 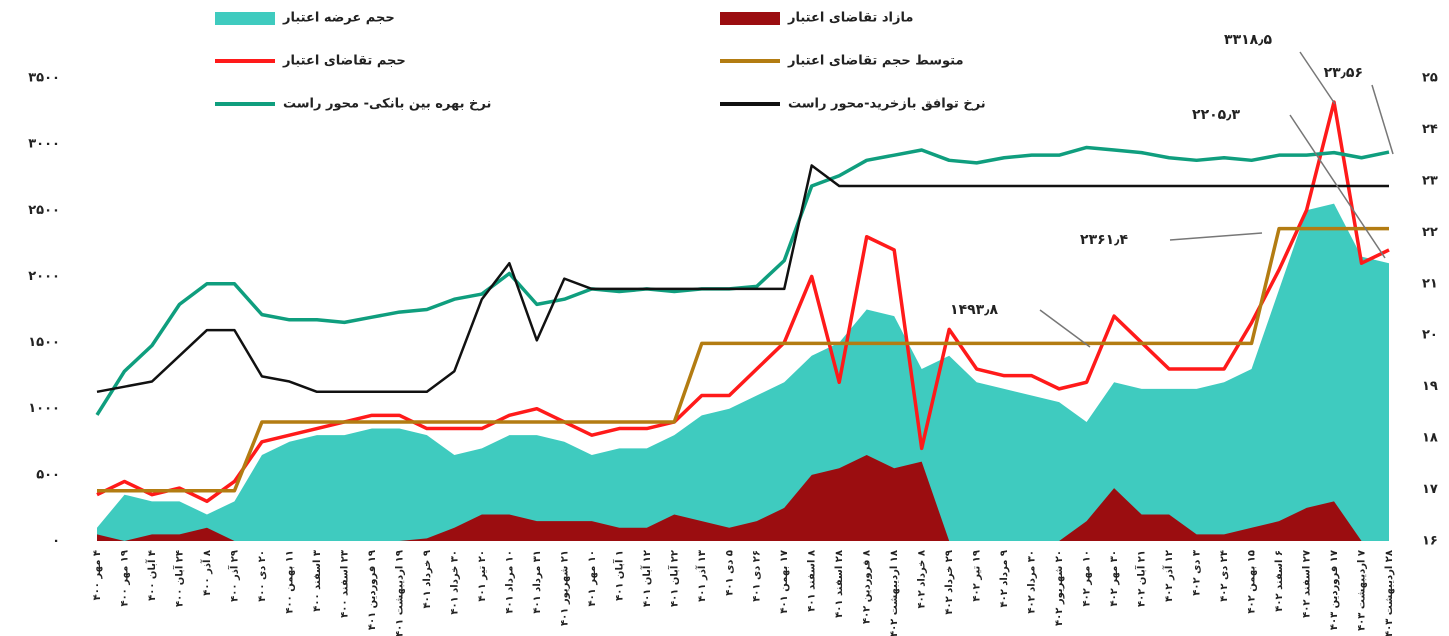 I want to click on x-tick-label: ۳ دی ۴۰۲, so click(x=1197, y=573).